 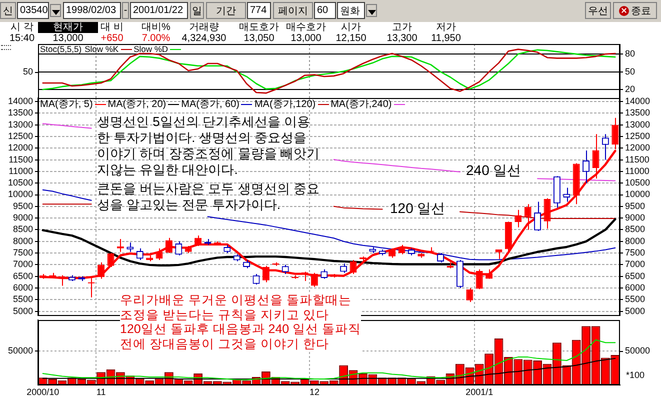 I want to click on text: 60, so click(x=322, y=10).